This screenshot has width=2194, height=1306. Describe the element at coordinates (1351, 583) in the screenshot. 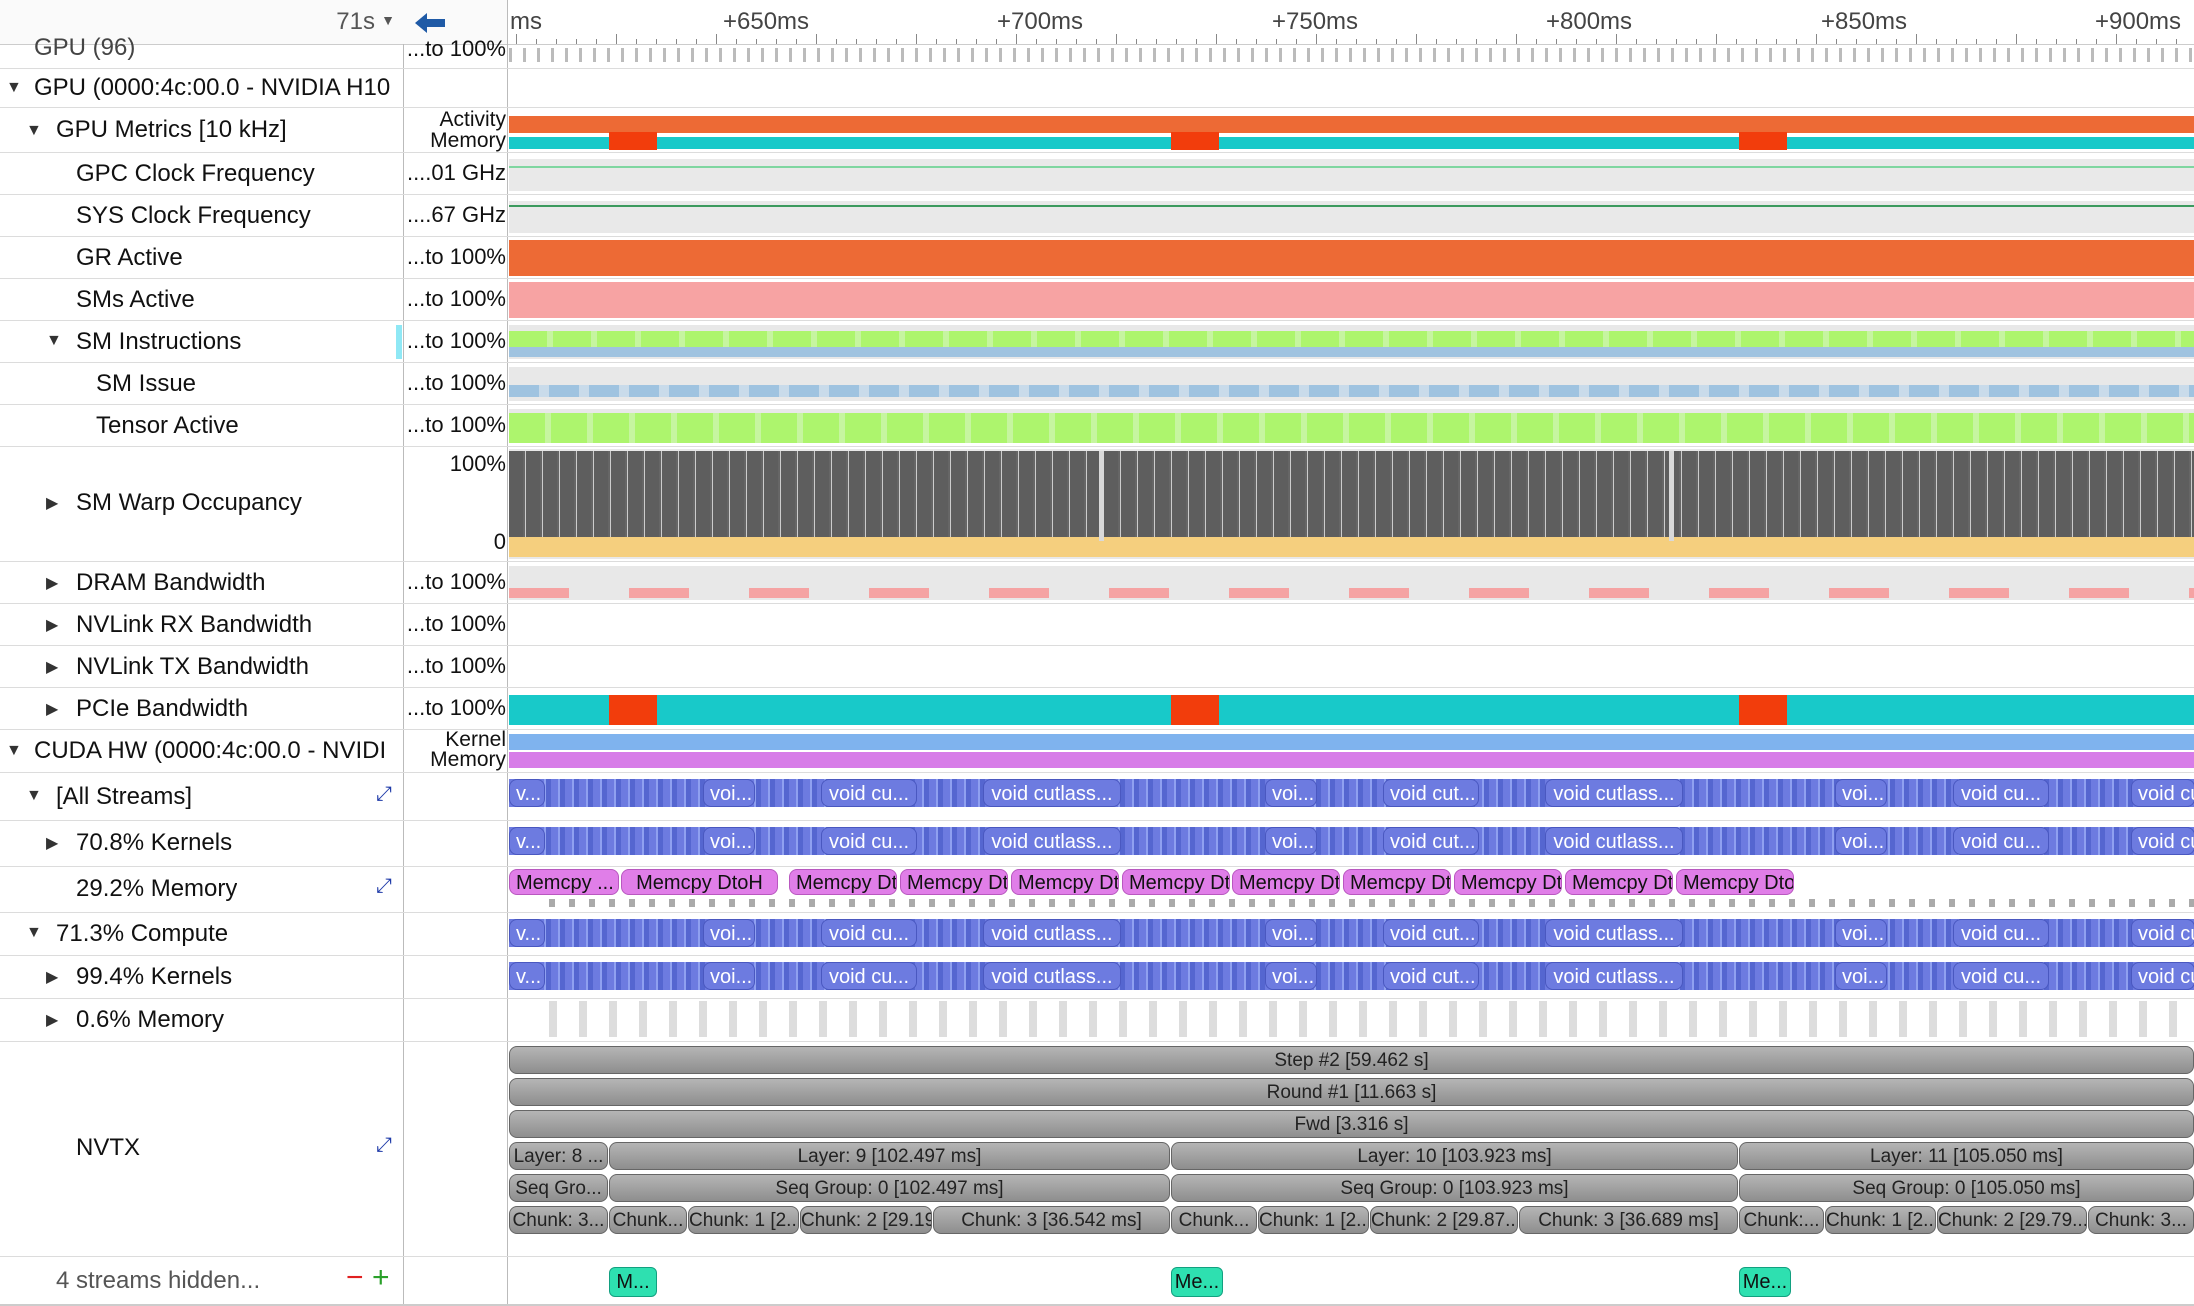

I see `track-dram-bandwidth` at that location.